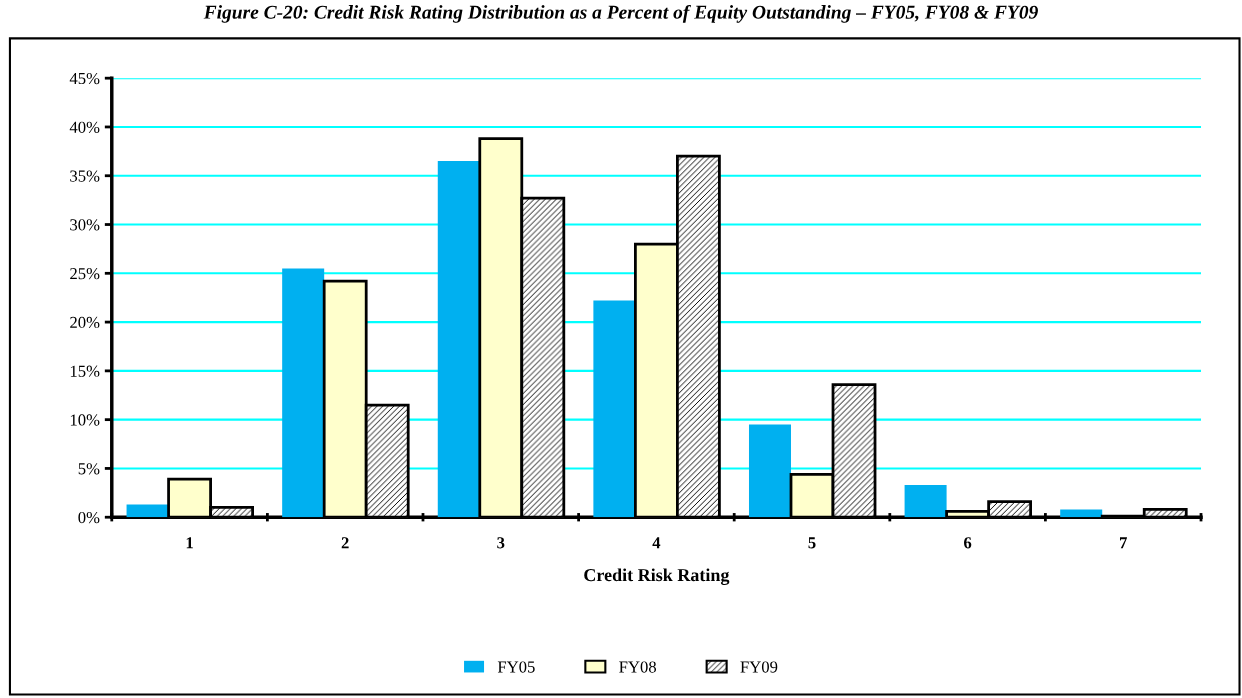 This screenshot has height=698, width=1242. Describe the element at coordinates (501, 543) in the screenshot. I see `x-tick-label: 3` at that location.